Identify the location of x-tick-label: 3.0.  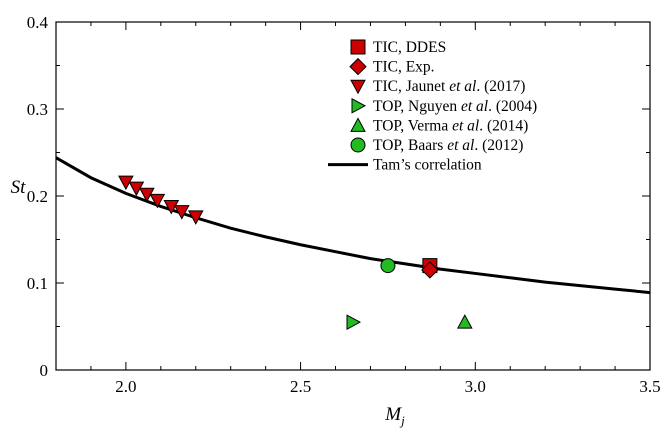
(475, 386).